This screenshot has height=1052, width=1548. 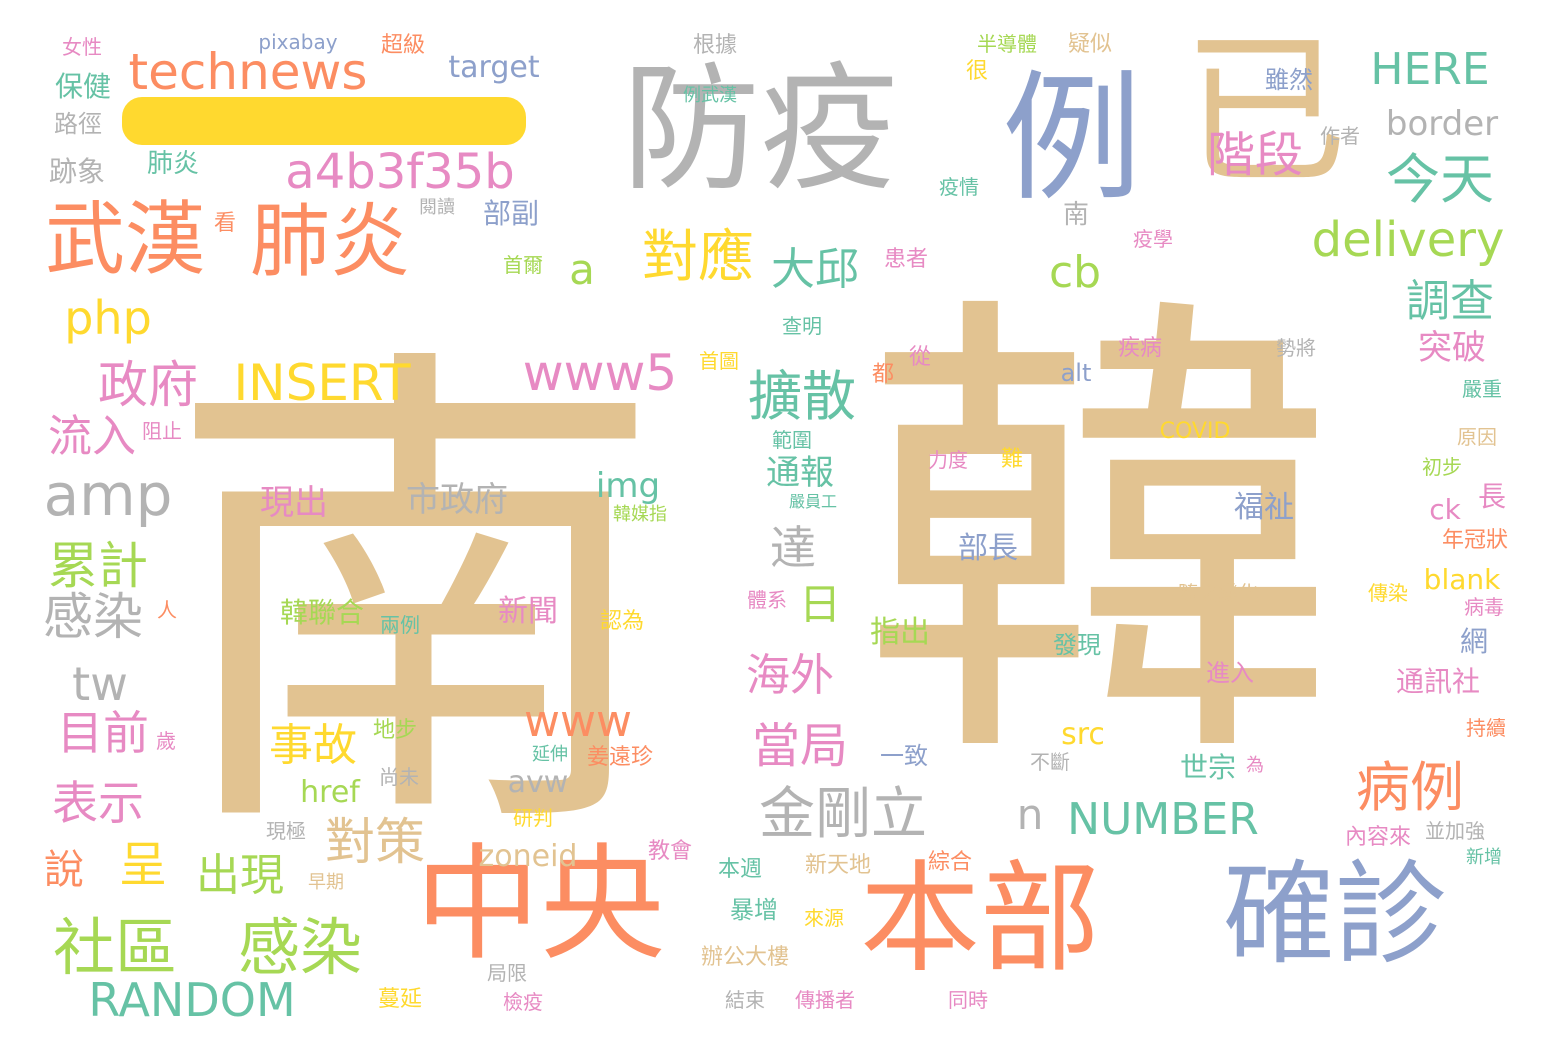 What do you see at coordinates (980, 919) in the screenshot?
I see `cloud-word: 本部` at bounding box center [980, 919].